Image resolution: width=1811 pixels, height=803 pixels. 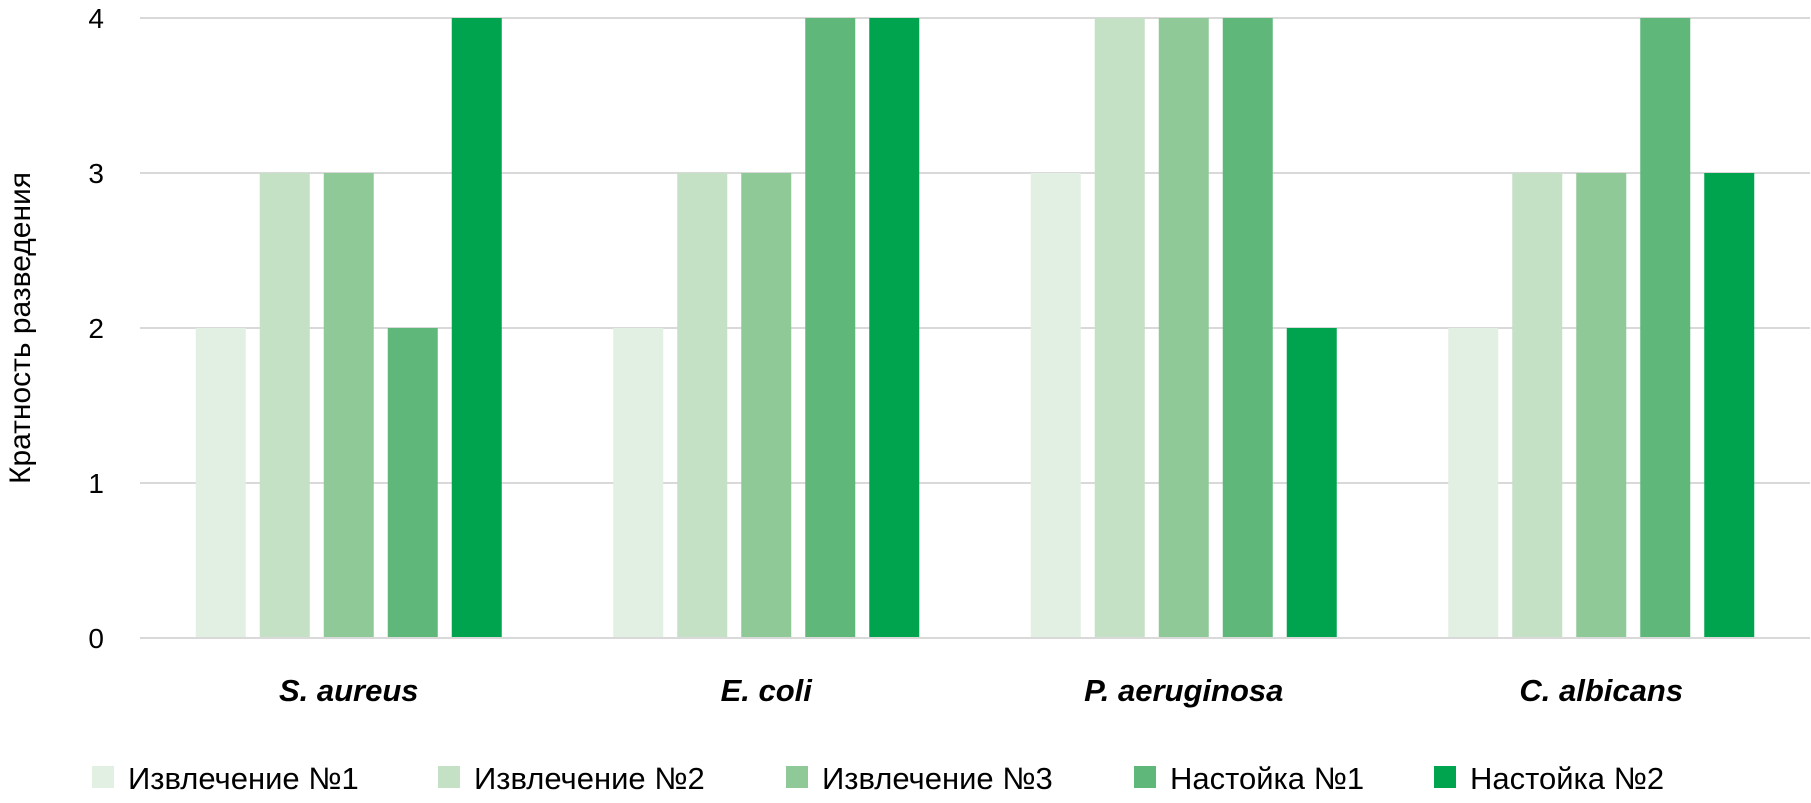 I want to click on legend-item: Извлечение №1, so click(x=225, y=778).